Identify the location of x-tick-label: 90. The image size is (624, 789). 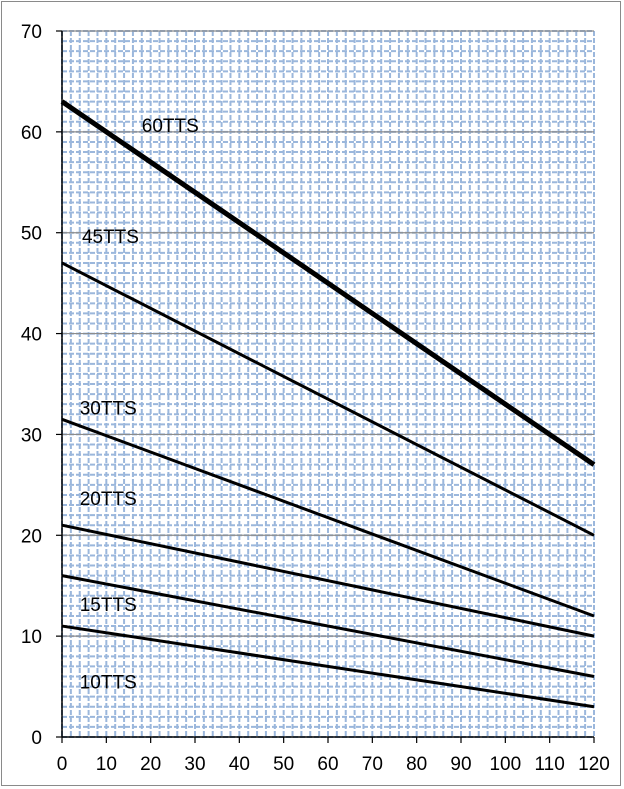
(460, 764).